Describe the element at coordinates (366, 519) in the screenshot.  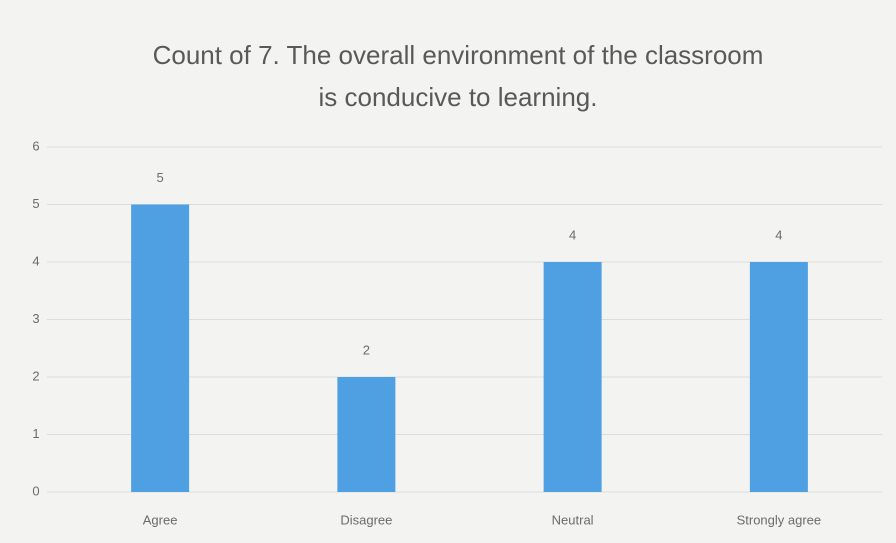
I see `x-tick-label: Disagree` at that location.